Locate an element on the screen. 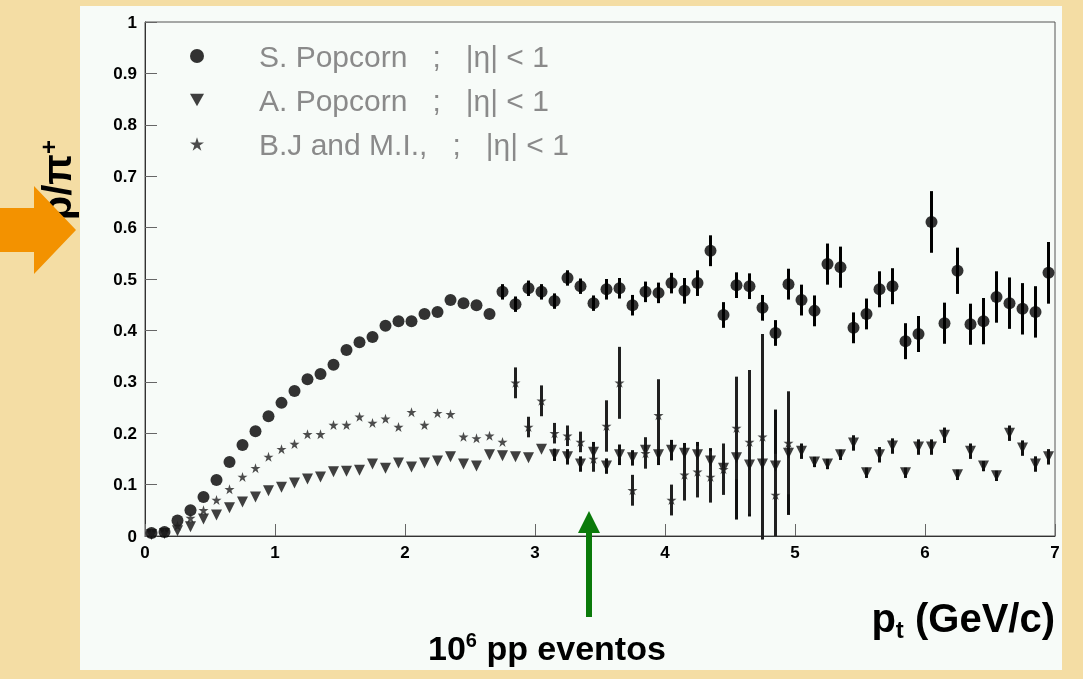 This screenshot has width=1083, height=679. y-tick-label: 0.5 is located at coordinates (125, 279).